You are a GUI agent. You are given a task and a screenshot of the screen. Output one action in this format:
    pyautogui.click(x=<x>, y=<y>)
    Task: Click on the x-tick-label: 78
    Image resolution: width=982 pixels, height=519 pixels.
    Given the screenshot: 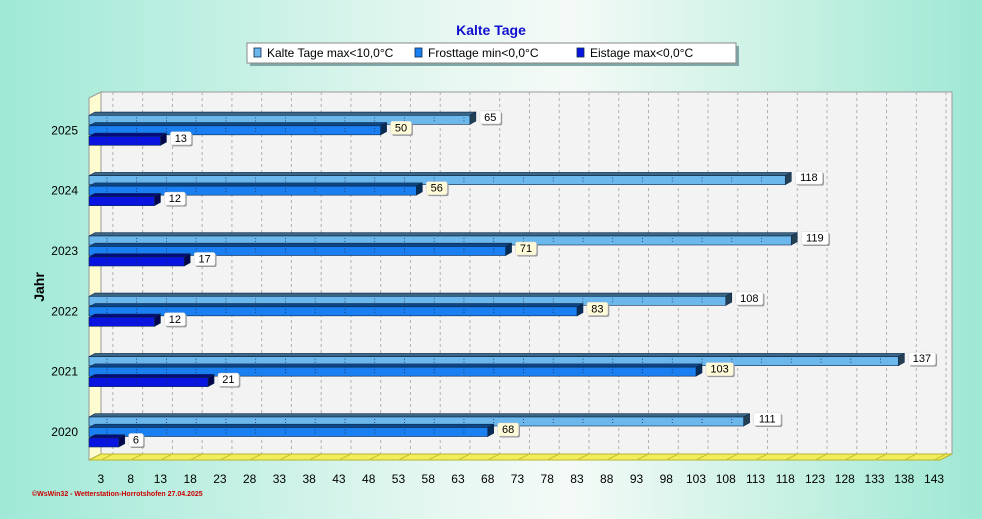 What is the action you would take?
    pyautogui.click(x=548, y=479)
    